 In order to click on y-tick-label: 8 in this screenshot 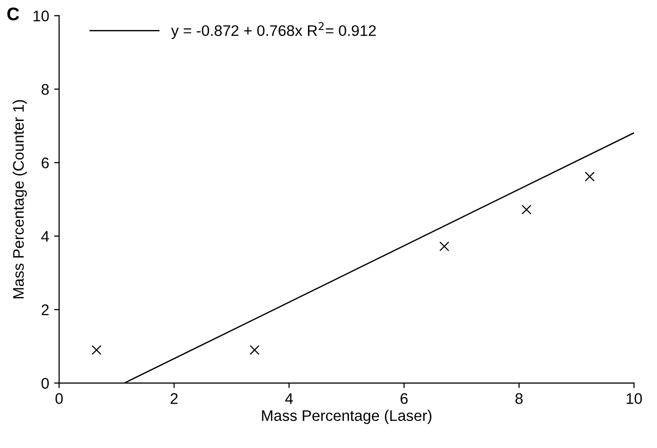, I will do `click(45, 89)`.